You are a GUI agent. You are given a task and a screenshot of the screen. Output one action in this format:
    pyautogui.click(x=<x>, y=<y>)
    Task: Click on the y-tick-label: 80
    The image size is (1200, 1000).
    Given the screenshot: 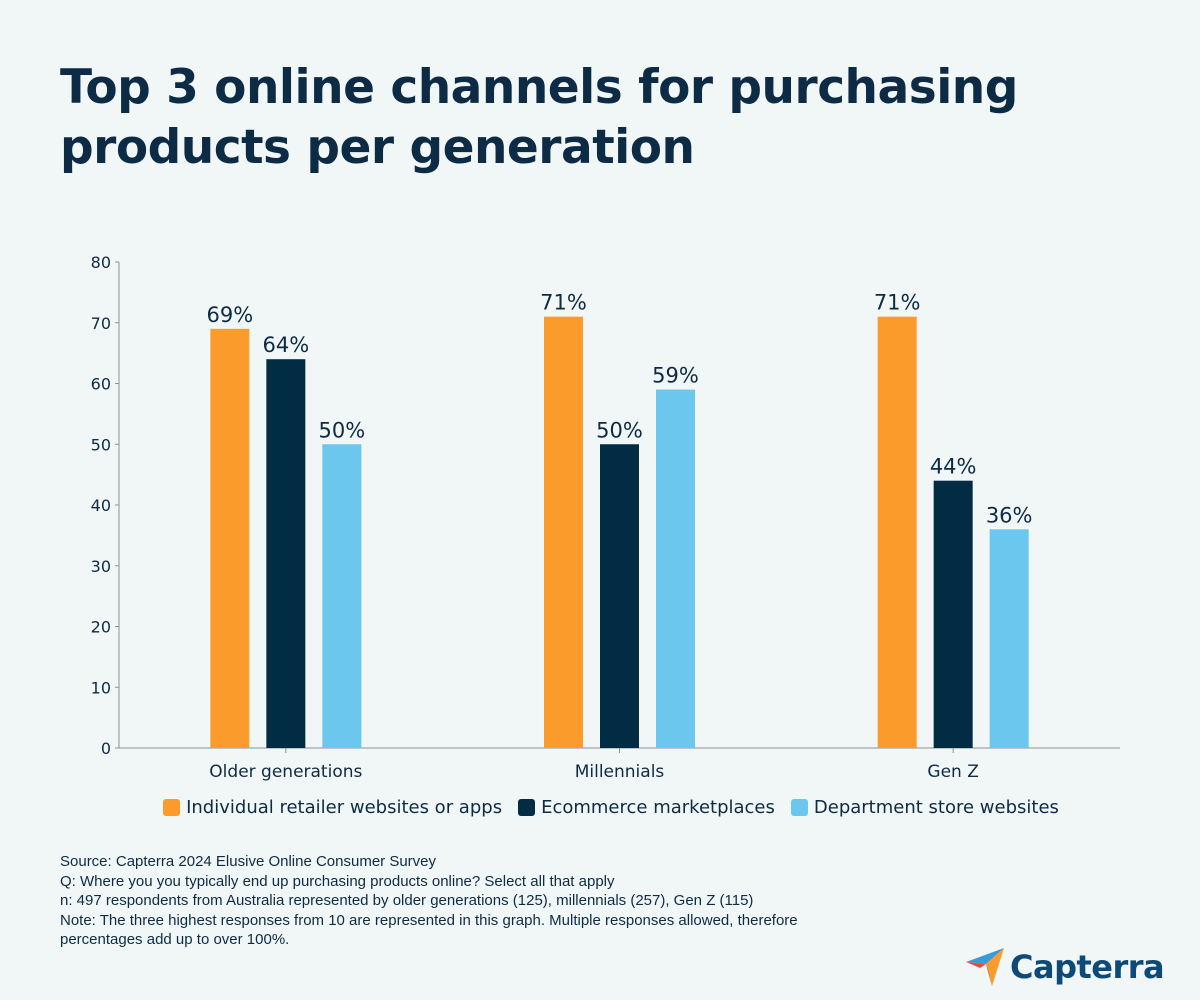 What is the action you would take?
    pyautogui.click(x=101, y=262)
    